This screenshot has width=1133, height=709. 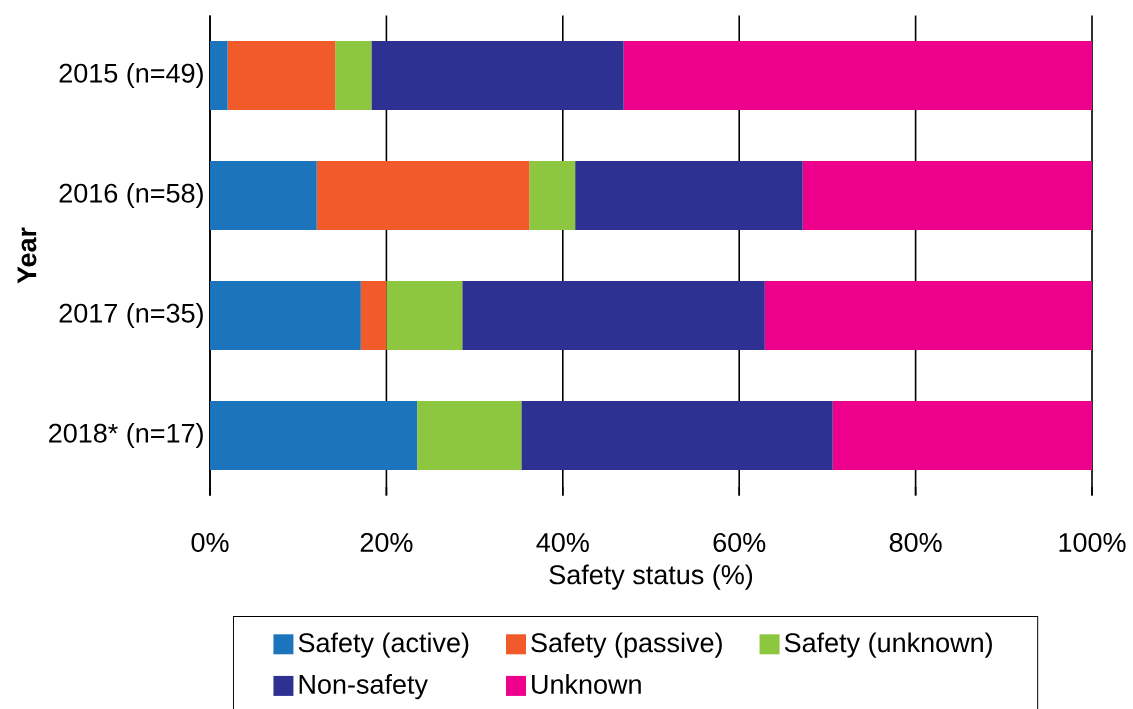 What do you see at coordinates (126, 435) in the screenshot?
I see `y-tick-label: 2018* (n=17)` at bounding box center [126, 435].